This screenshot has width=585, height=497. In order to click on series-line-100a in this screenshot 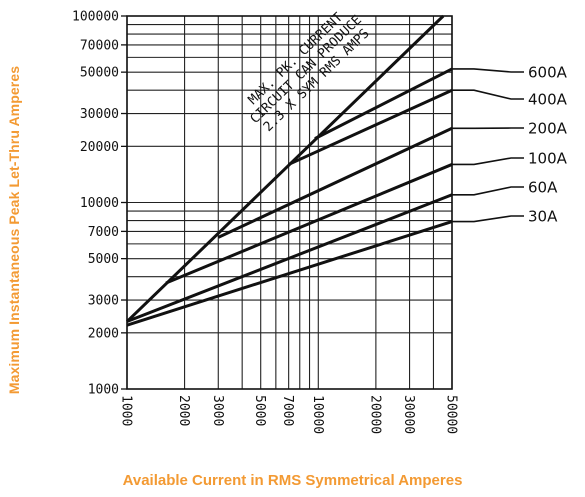, I will do `click(309, 224)`.